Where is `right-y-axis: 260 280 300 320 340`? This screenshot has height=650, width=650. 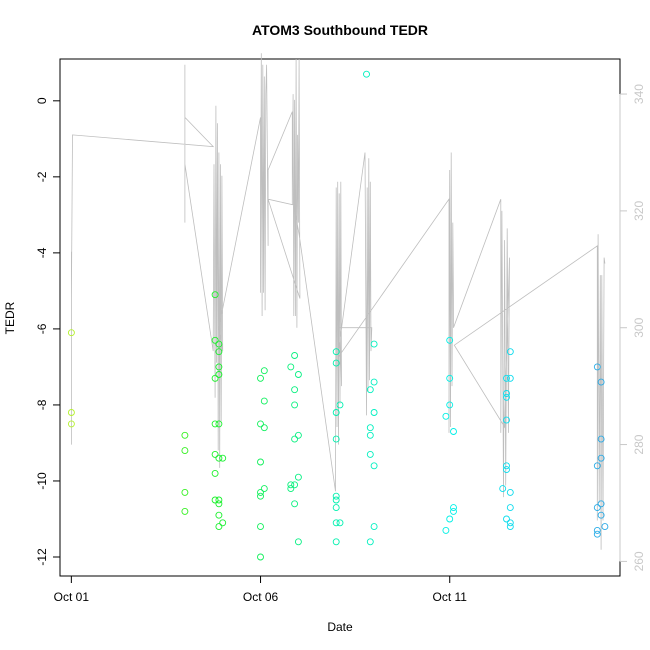 right-y-axis: 260 280 300 320 340 is located at coordinates (632, 327).